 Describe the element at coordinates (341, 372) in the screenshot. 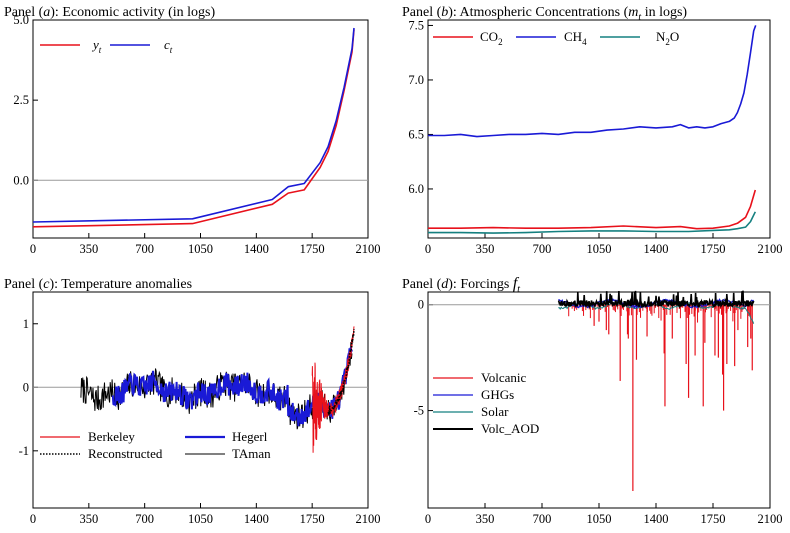

I see `series-line-reconstructed` at that location.